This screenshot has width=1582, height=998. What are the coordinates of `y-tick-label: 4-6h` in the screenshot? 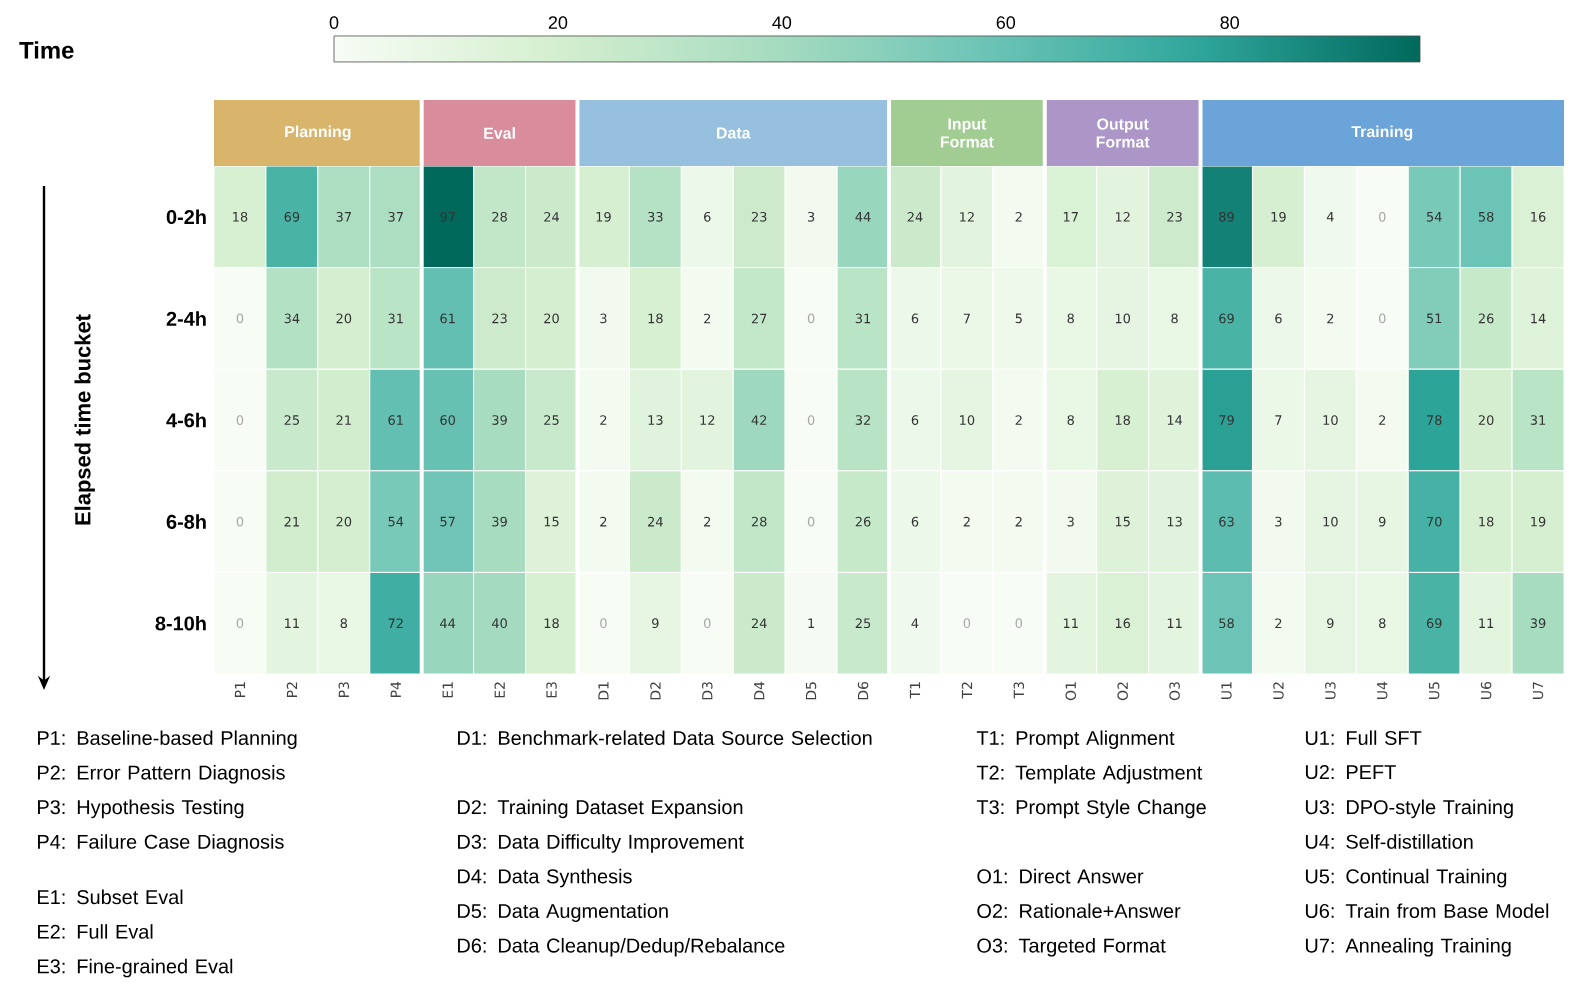 It's located at (186, 420).